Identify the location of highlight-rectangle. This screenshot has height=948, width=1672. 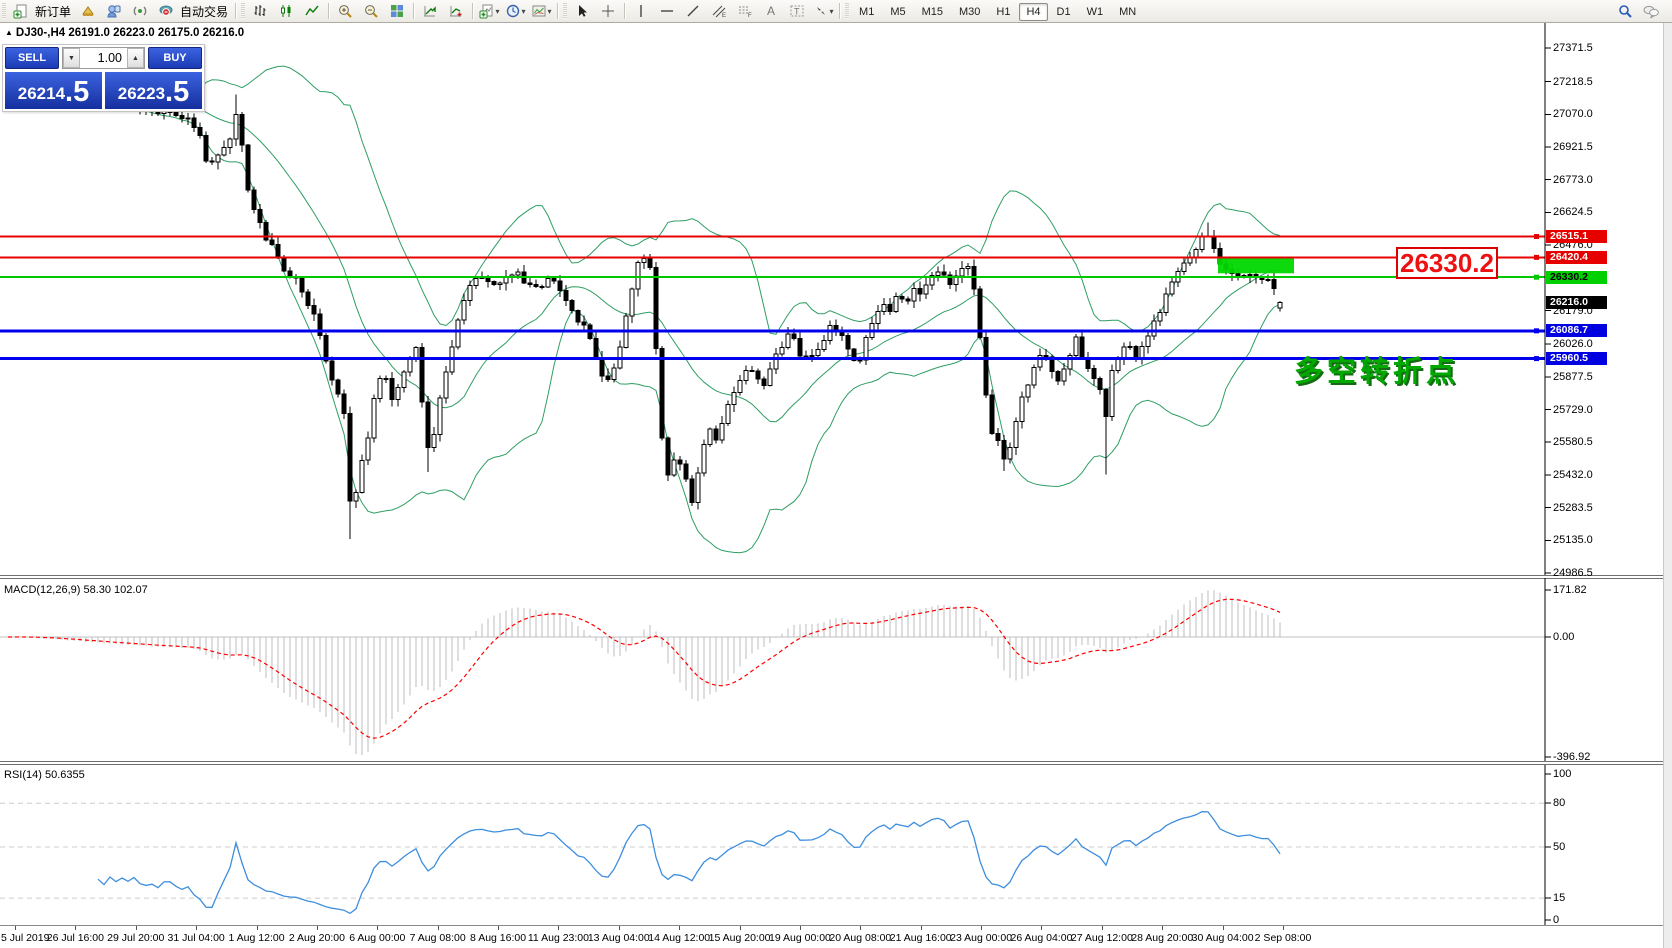
(1256, 265).